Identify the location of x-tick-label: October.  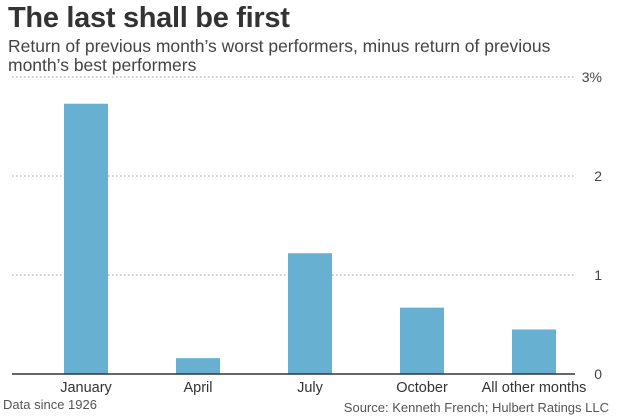
(422, 388).